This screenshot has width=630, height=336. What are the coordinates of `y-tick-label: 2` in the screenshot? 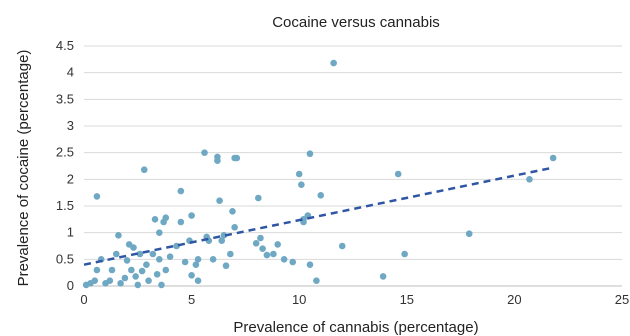 It's located at (70, 178).